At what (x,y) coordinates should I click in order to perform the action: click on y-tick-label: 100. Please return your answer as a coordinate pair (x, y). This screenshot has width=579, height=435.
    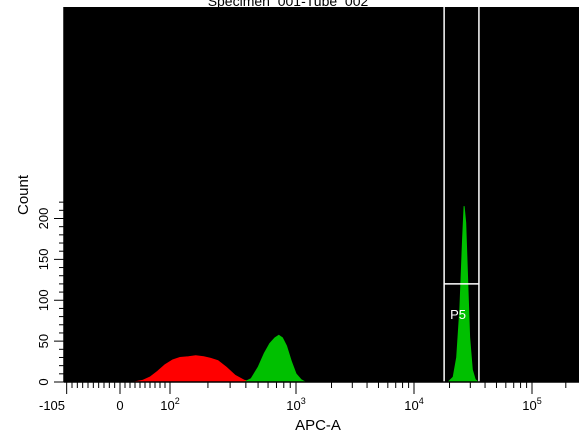
    Looking at the image, I should click on (43, 300).